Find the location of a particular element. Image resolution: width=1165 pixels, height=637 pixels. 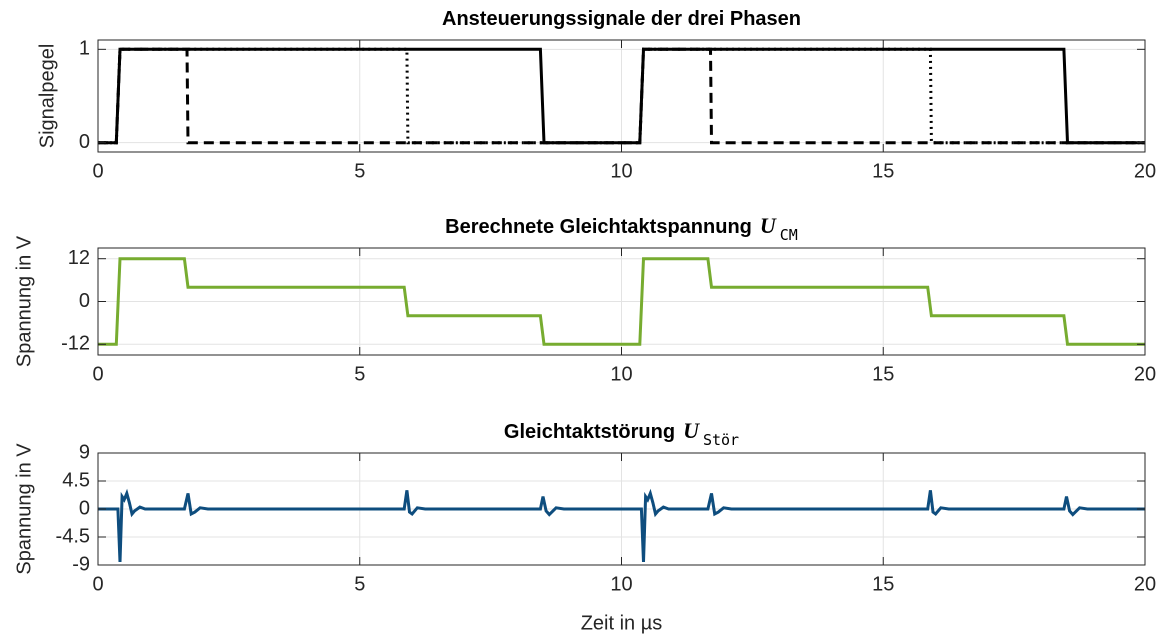

y-tick-label: 9 is located at coordinates (84, 452).